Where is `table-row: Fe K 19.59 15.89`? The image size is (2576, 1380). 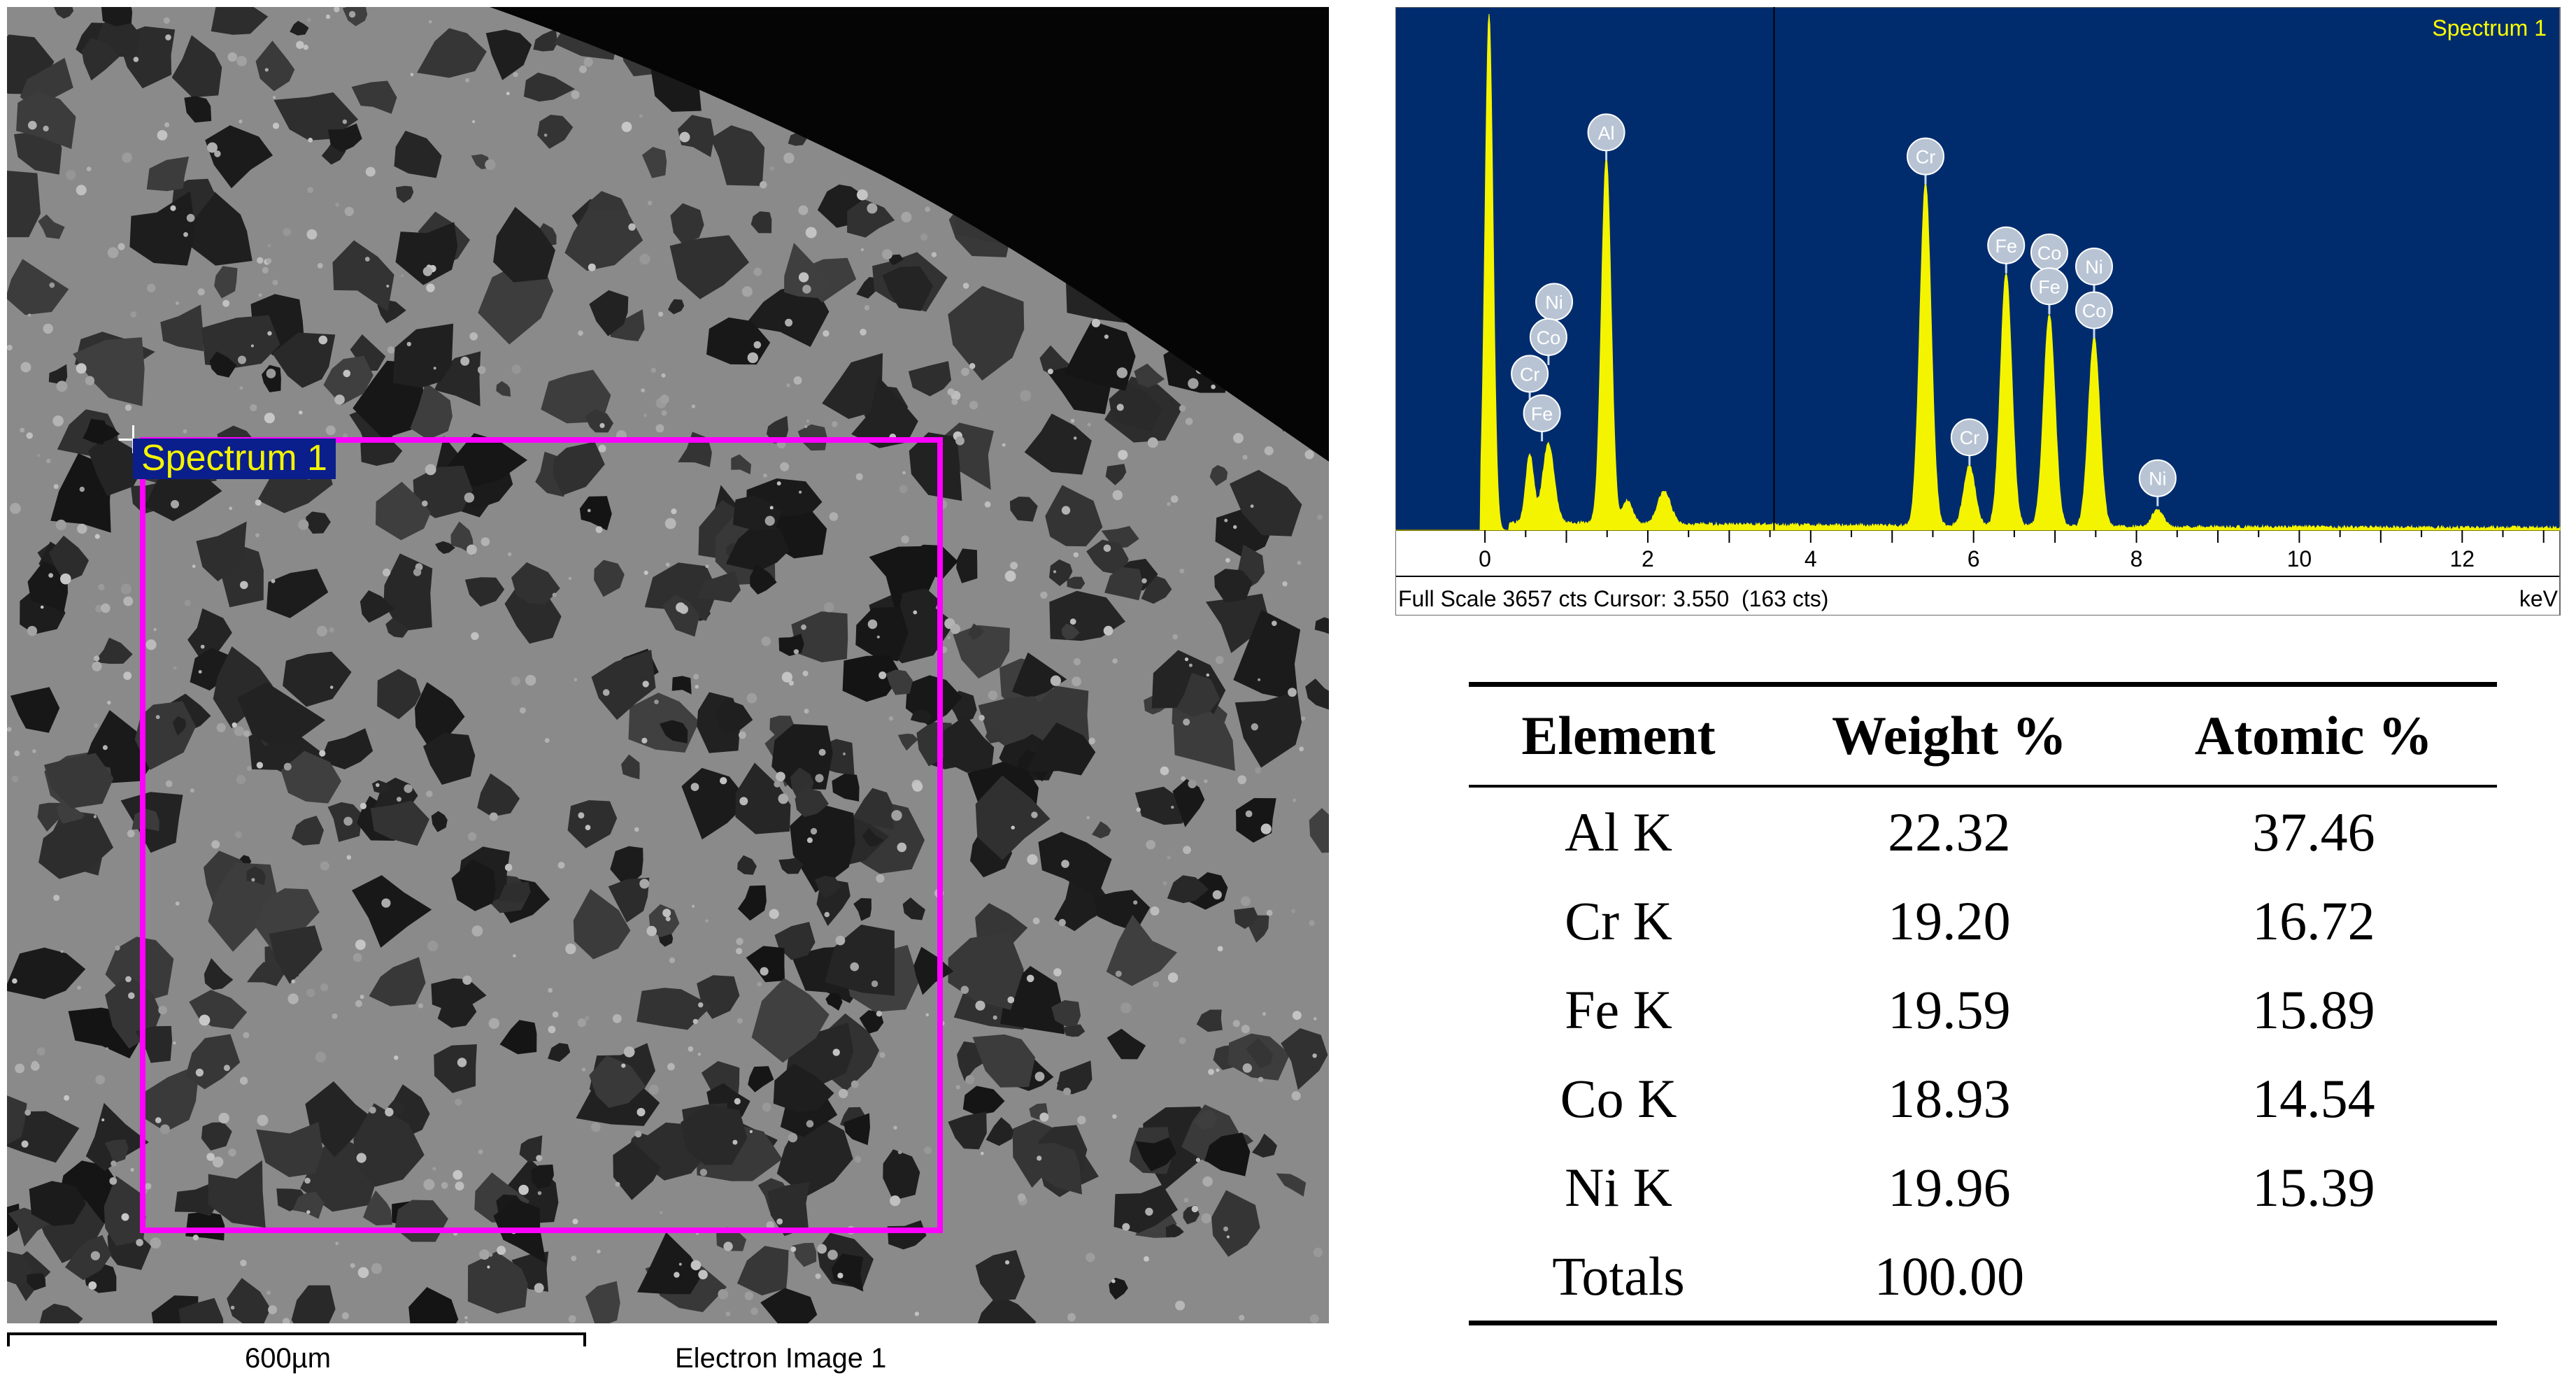 table-row: Fe K 19.59 15.89 is located at coordinates (1983, 1009).